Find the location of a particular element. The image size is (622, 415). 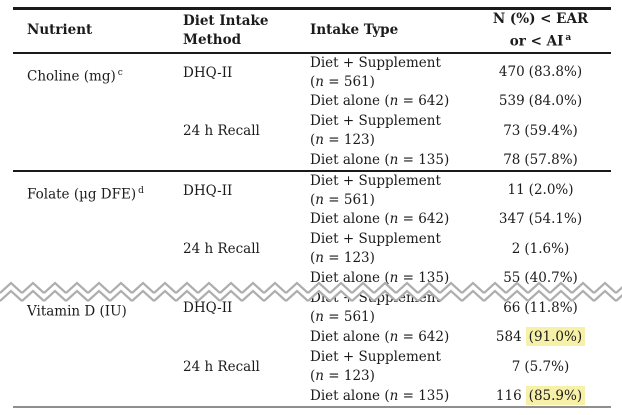

value-cell: 584 (91.0%) is located at coordinates (540, 337).